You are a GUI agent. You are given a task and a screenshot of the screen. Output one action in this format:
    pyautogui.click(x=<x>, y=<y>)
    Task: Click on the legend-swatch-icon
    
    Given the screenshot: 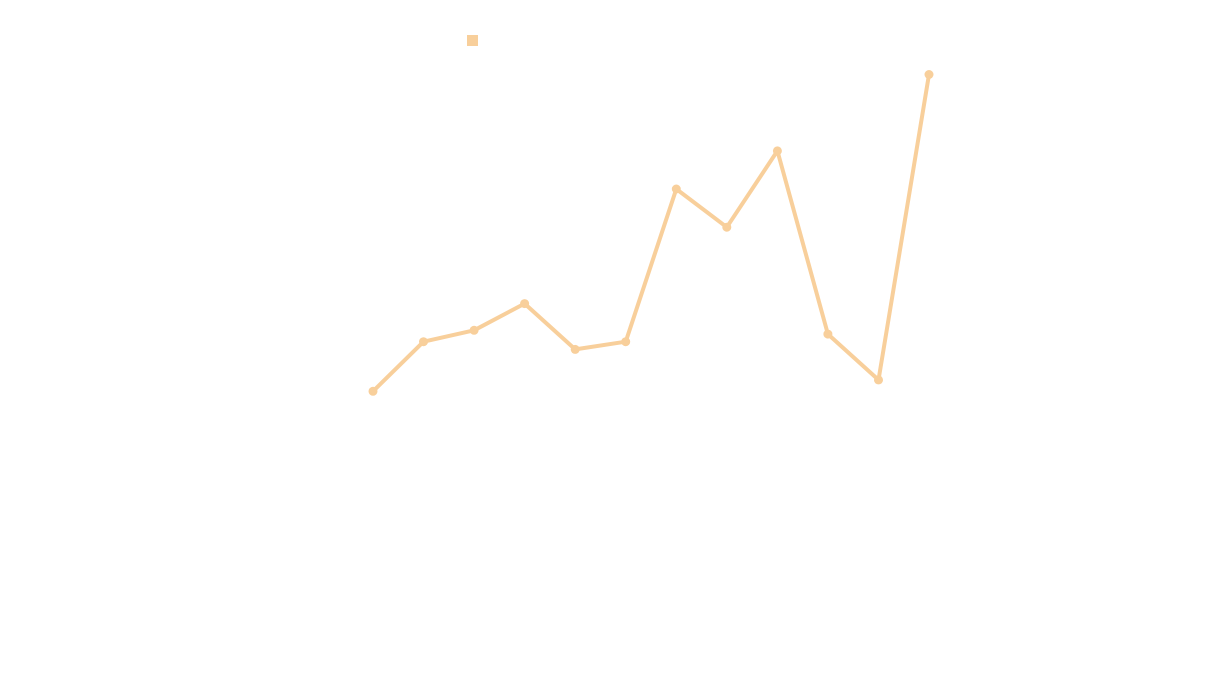 What is the action you would take?
    pyautogui.click(x=472, y=40)
    